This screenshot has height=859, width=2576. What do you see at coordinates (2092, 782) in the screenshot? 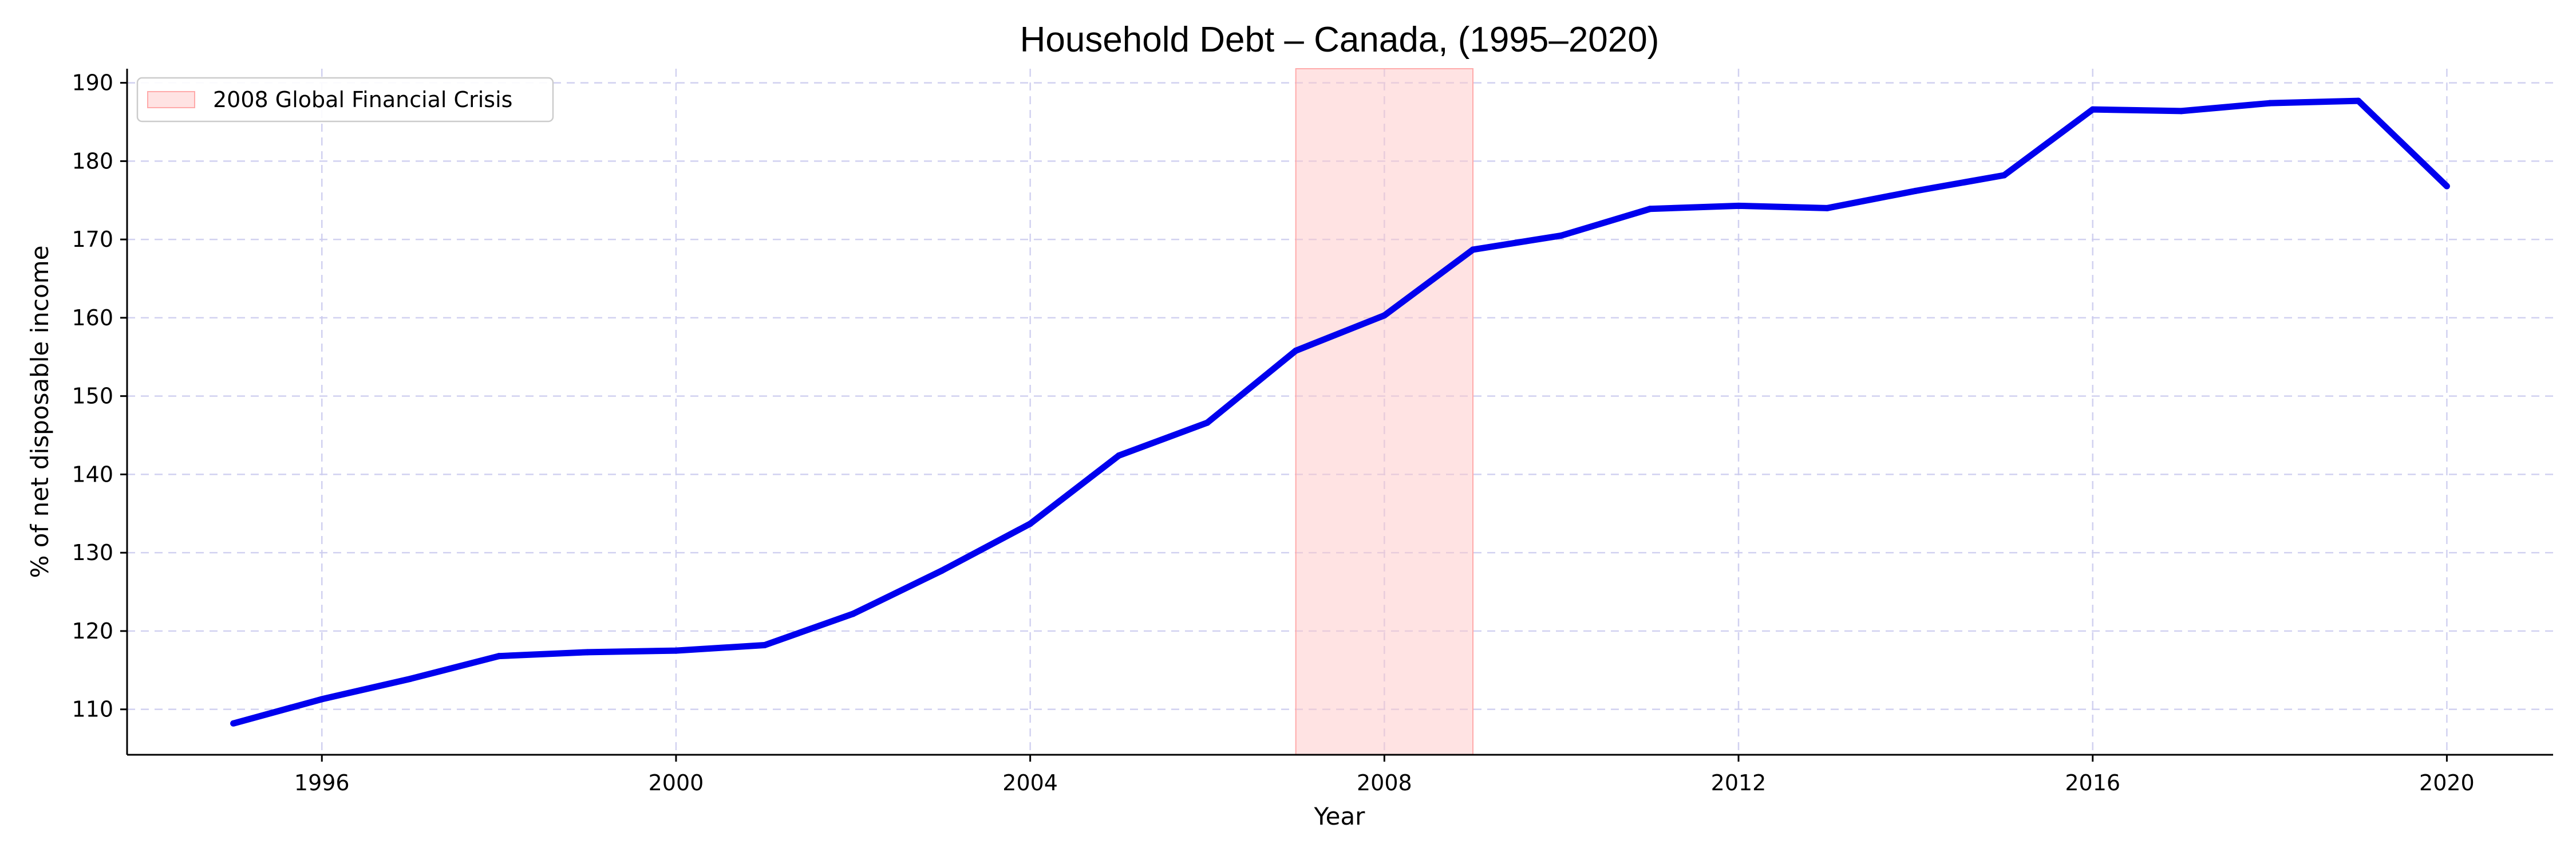
I see `x-tick-label: 2016` at bounding box center [2092, 782].